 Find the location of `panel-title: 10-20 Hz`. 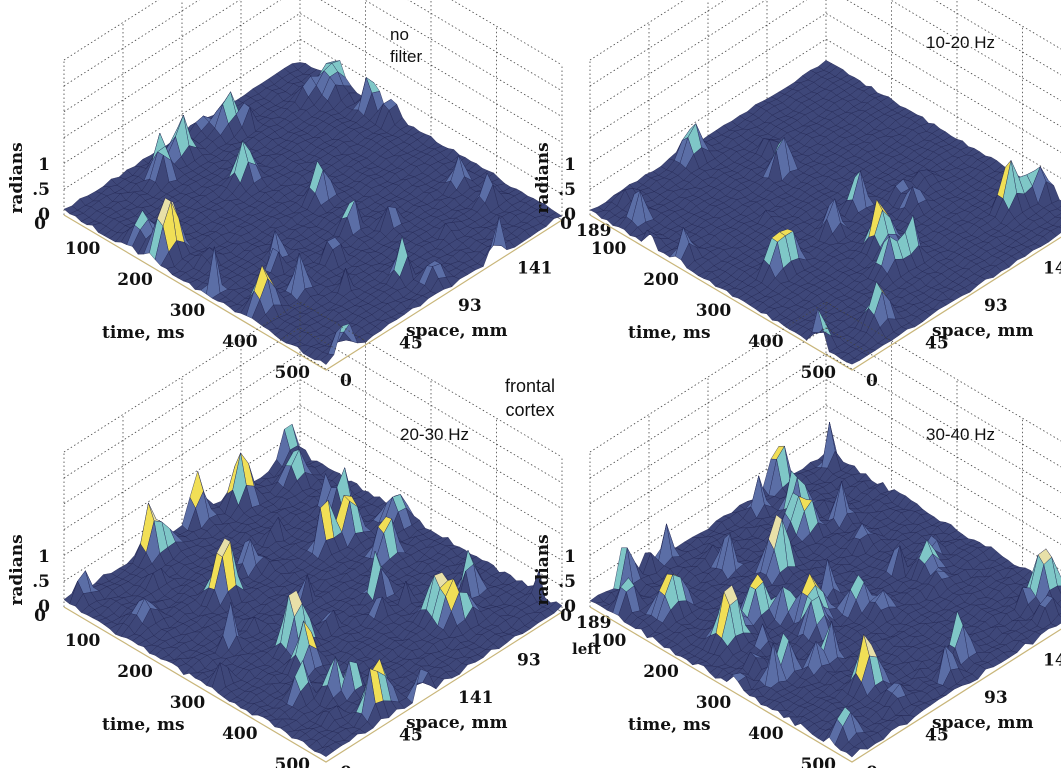

panel-title: 10-20 Hz is located at coordinates (960, 42).